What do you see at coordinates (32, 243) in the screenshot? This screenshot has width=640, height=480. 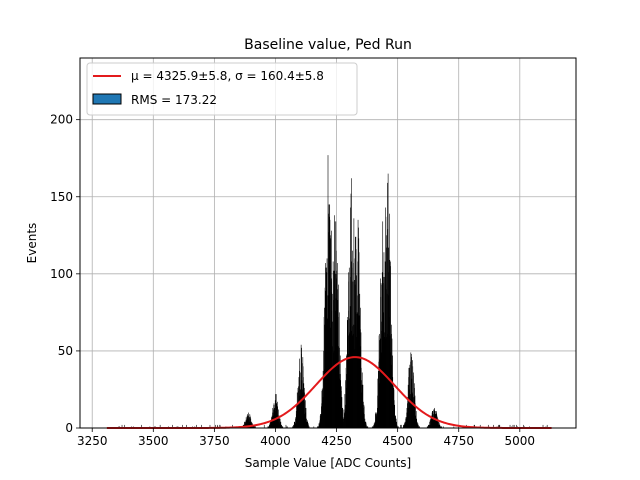 I see `y-axis-label: Events` at bounding box center [32, 243].